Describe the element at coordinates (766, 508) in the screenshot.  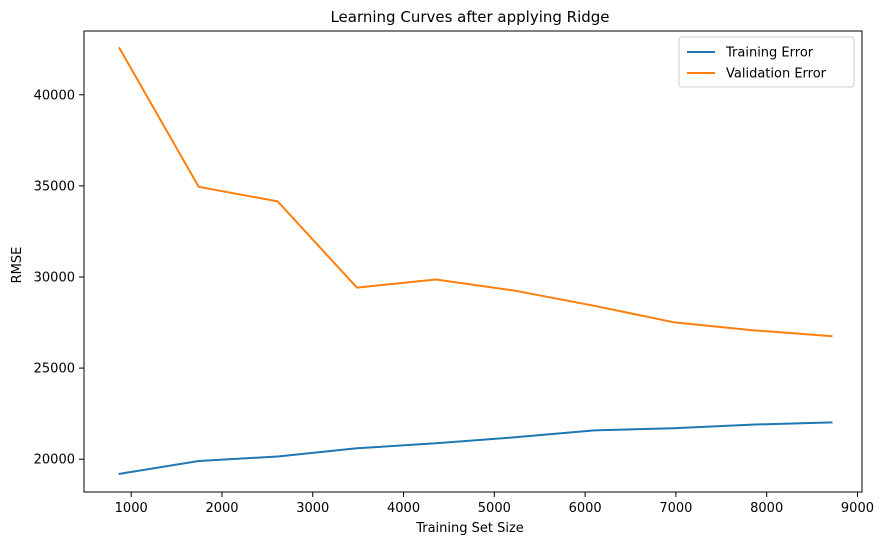
I see `x-tick-label: 8000` at that location.